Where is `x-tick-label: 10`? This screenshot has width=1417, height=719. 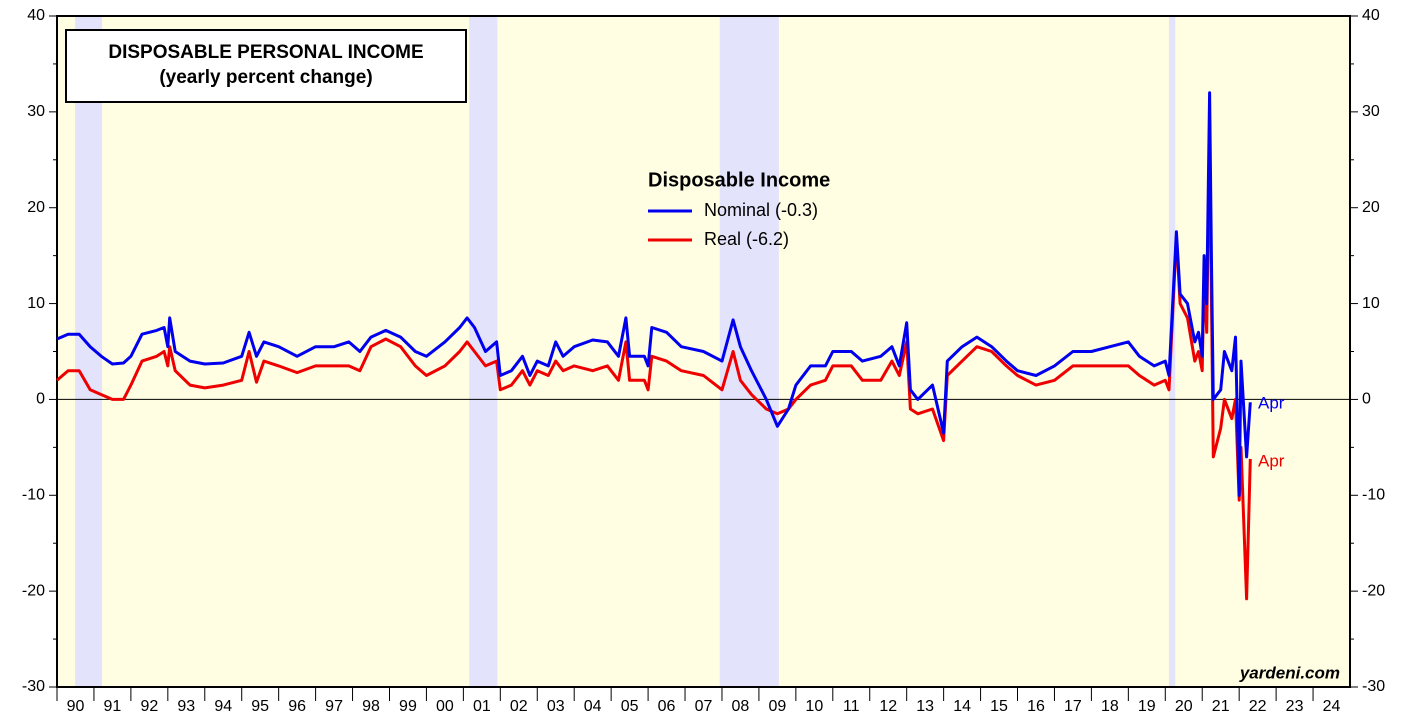
x-tick-label: 10 is located at coordinates (814, 706).